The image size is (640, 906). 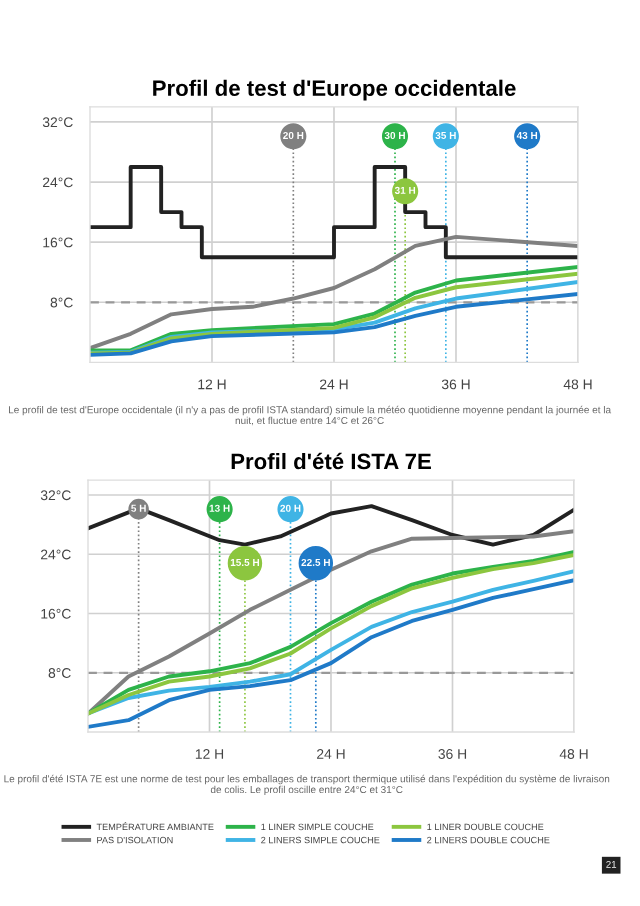 I want to click on chart-title: Profil d'été ISTA 7E, so click(x=331, y=461).